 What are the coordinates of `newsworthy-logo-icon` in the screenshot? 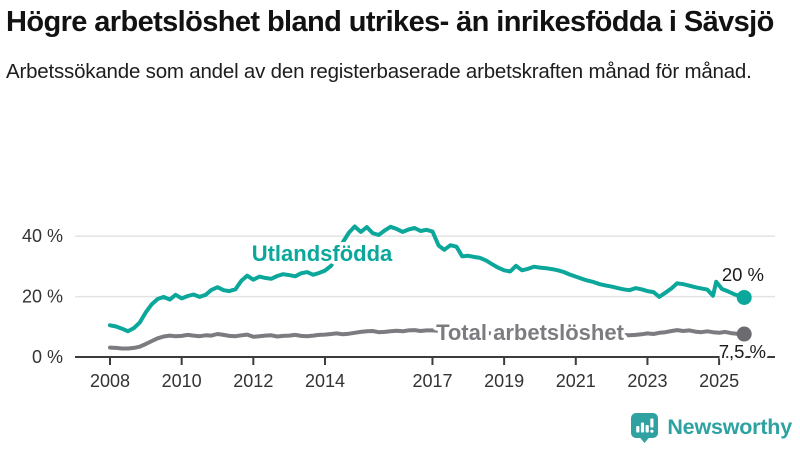 It's located at (645, 428).